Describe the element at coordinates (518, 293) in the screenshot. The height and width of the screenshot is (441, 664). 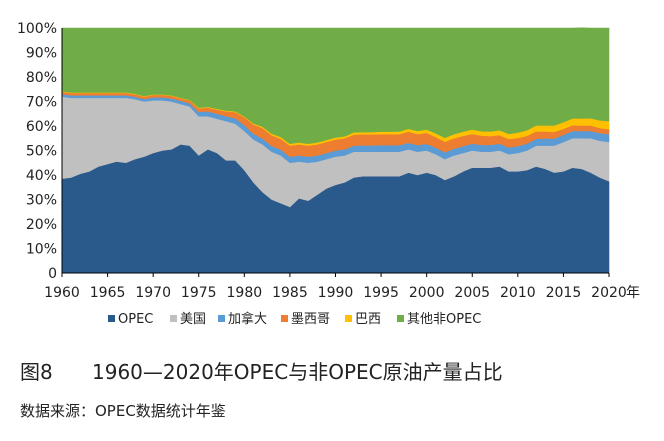
I see `x-tick-label: 2010` at that location.